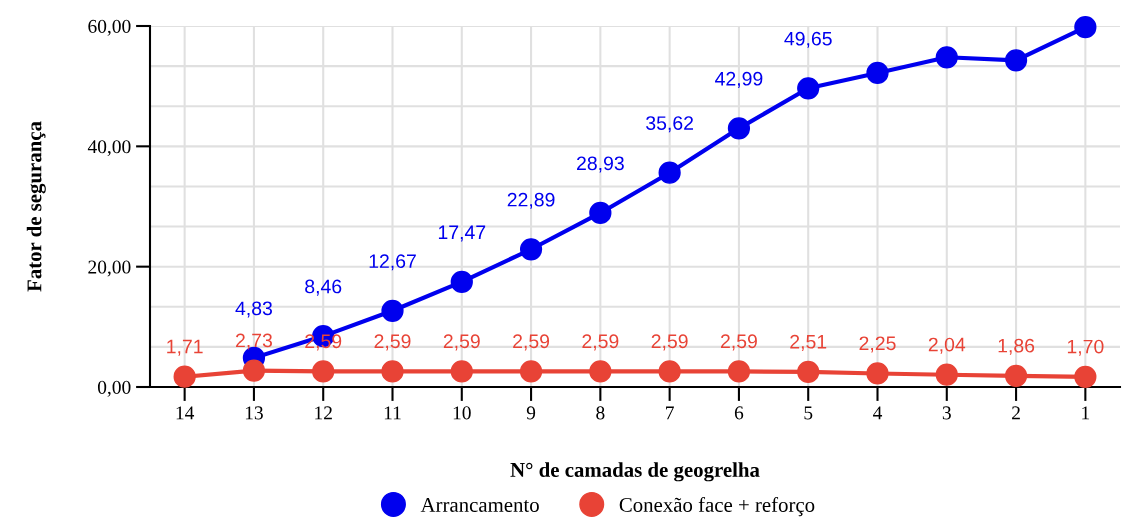 Image resolution: width=1142 pixels, height=527 pixels. What do you see at coordinates (253, 309) in the screenshot?
I see `data-label: 4,83` at bounding box center [253, 309].